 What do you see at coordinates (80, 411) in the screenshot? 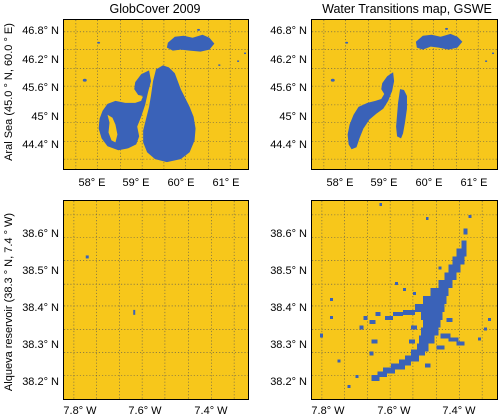
I see `xtick-alq-c-1: 7.8° W` at bounding box center [80, 411].